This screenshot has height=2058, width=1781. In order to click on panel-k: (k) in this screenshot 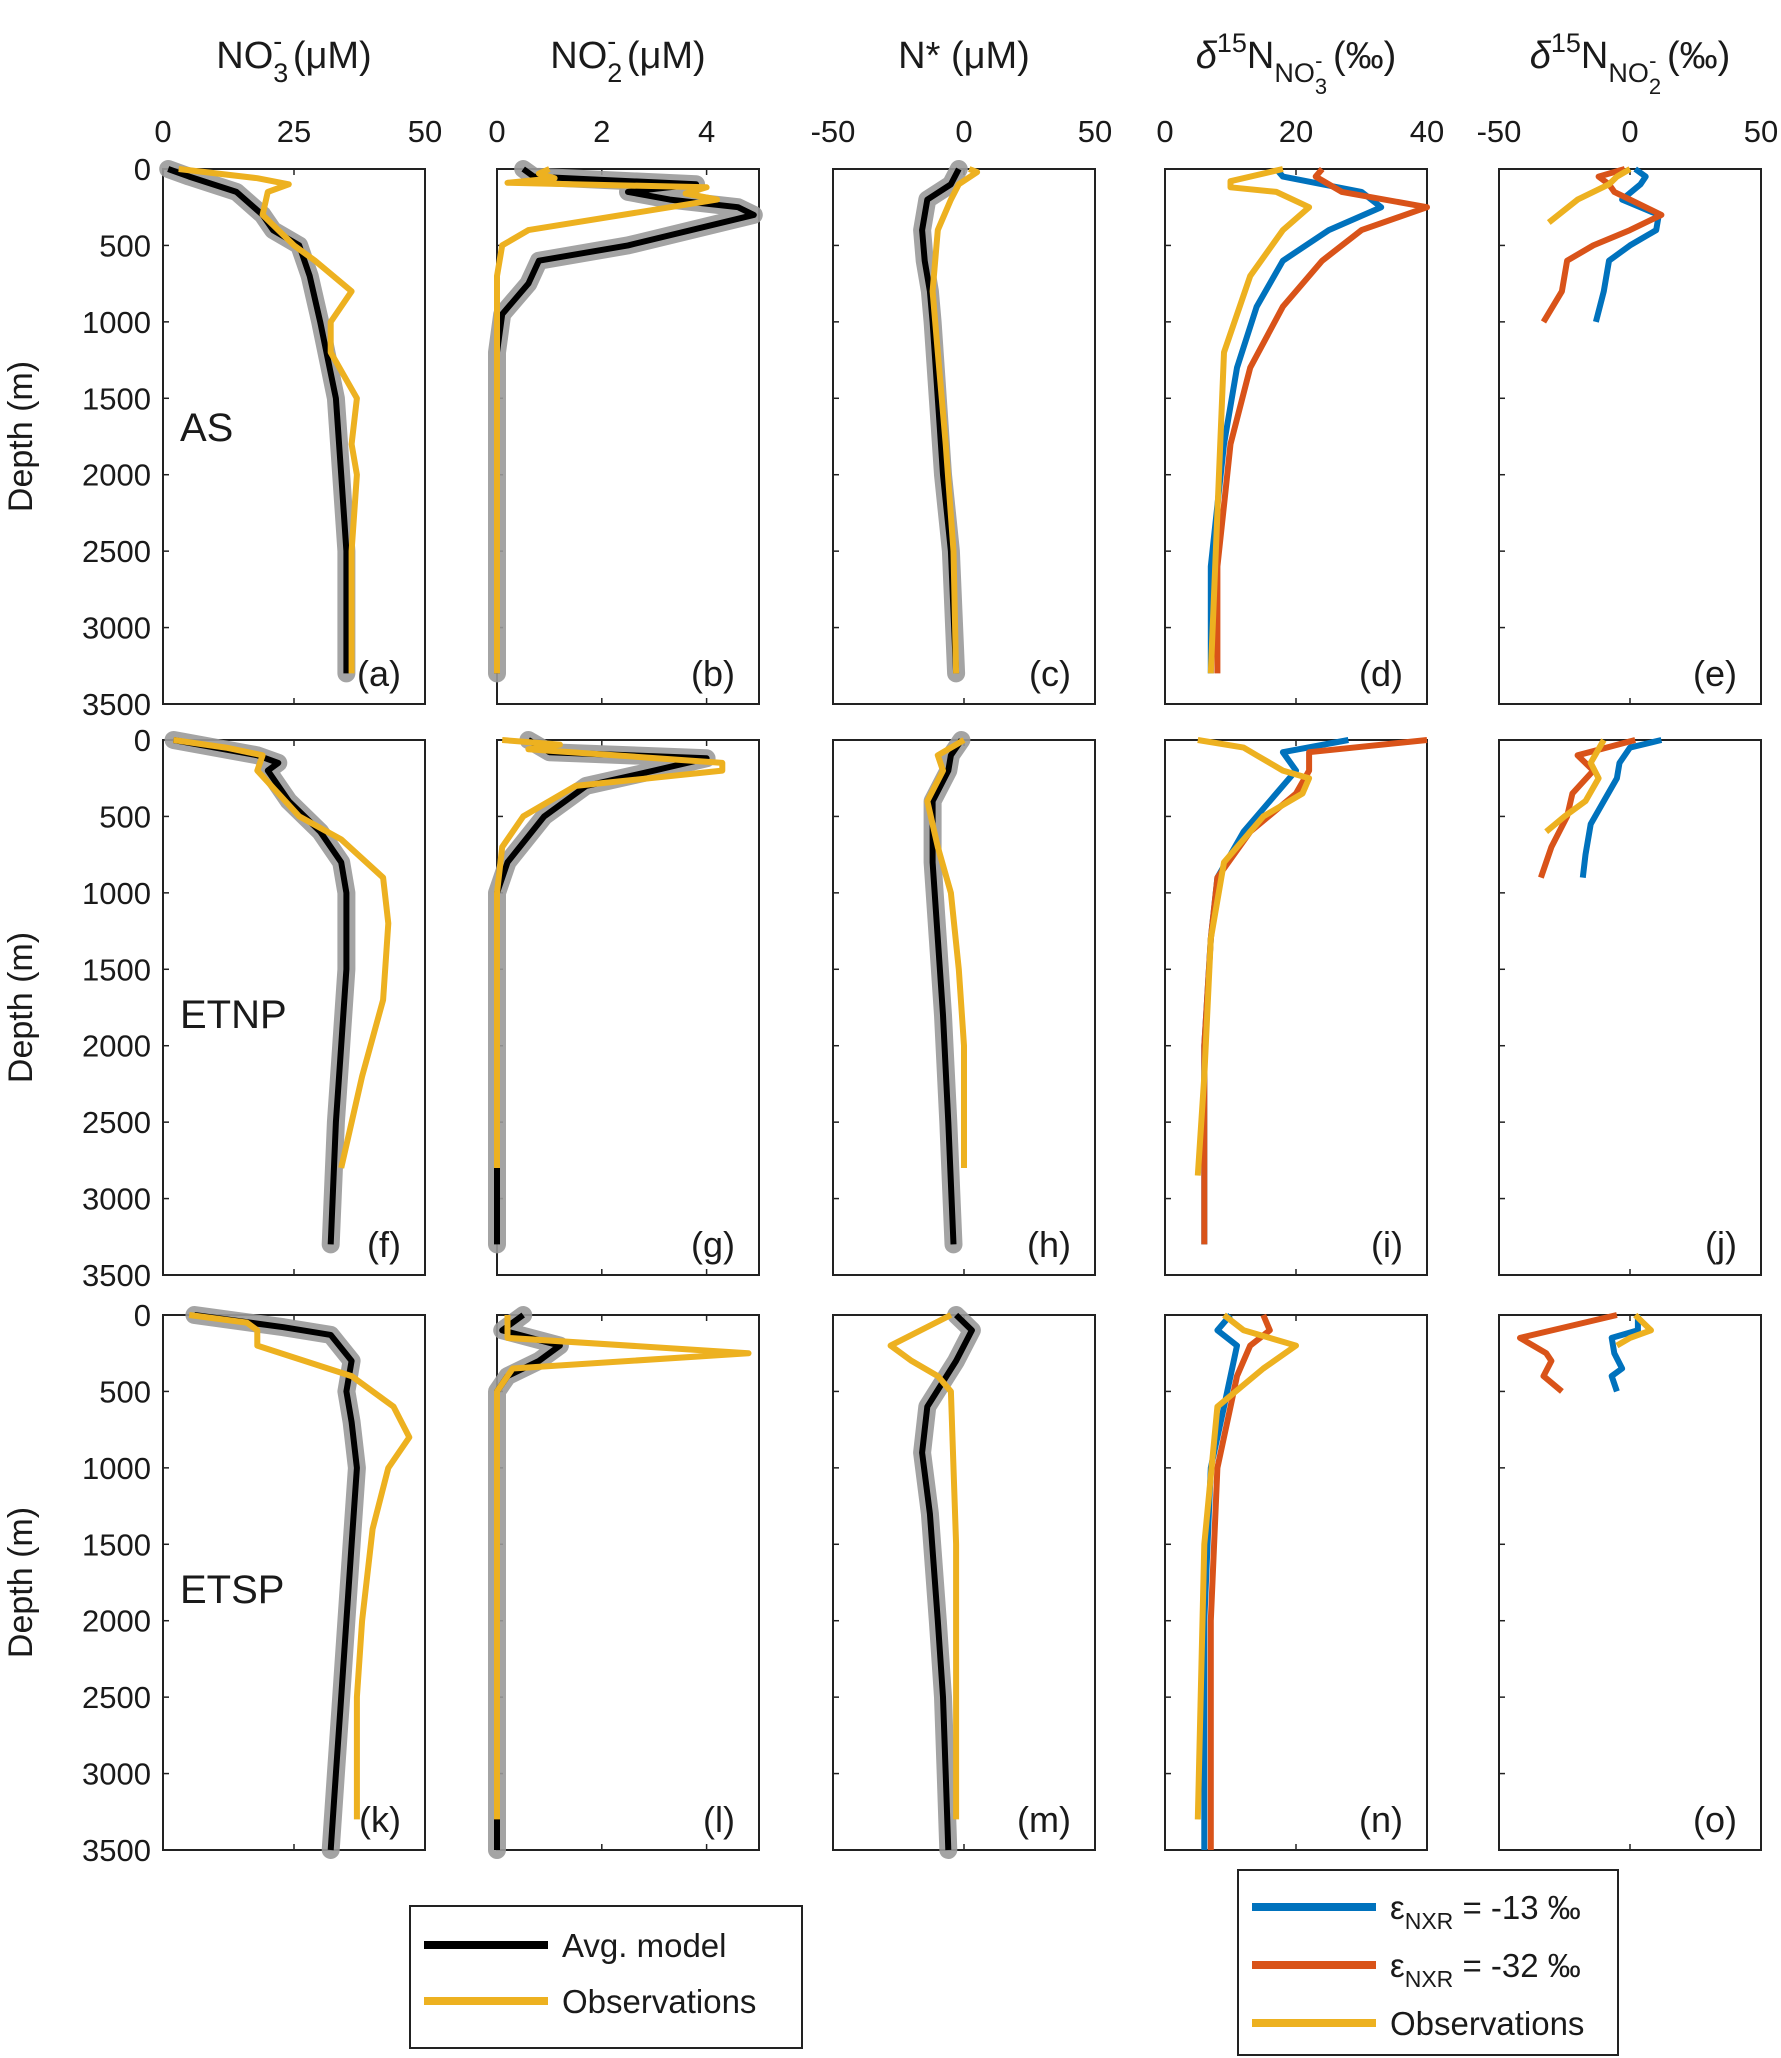, I will do `click(294, 1582)`.